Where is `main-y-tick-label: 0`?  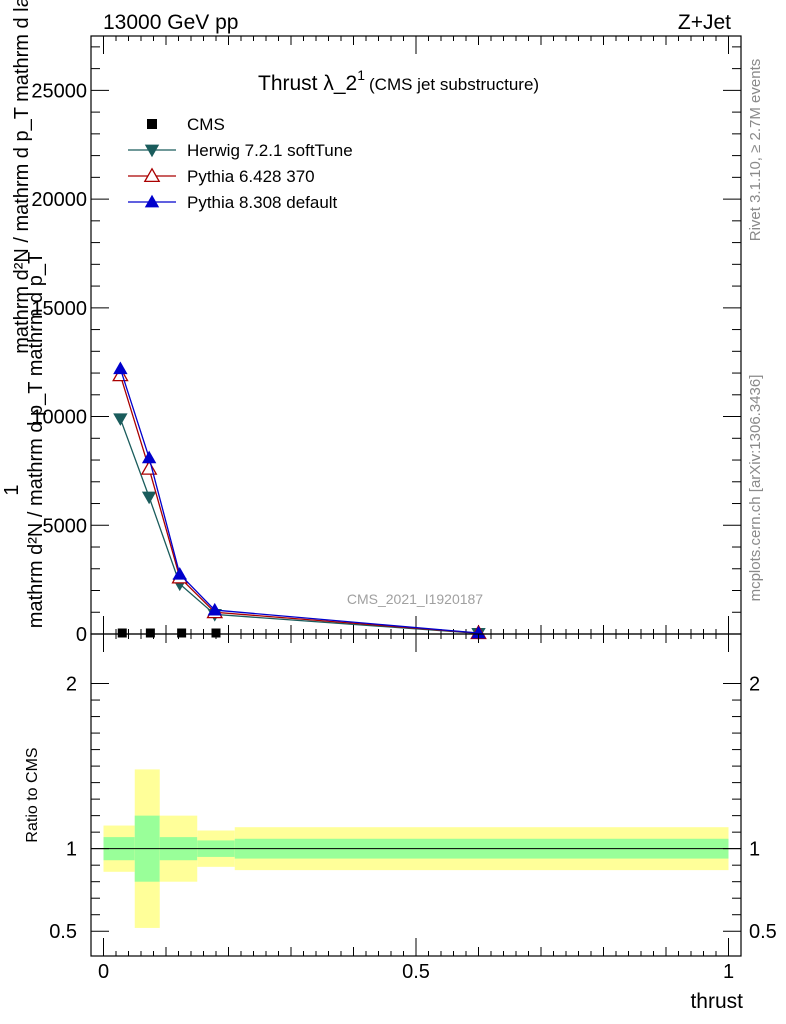 main-y-tick-label: 0 is located at coordinates (81, 635).